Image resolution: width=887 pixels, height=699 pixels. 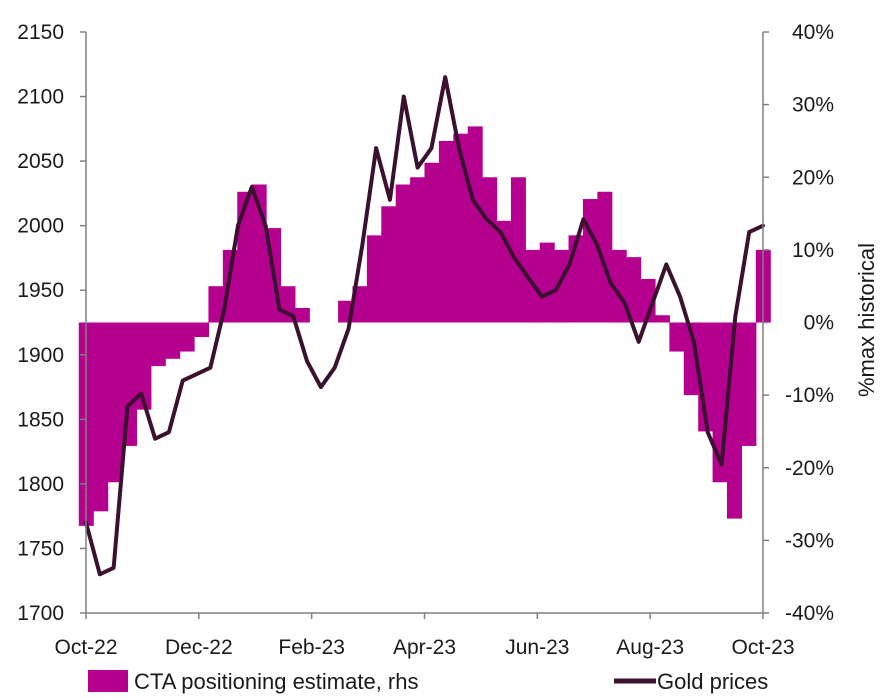 I want to click on right-tick-label: -40%, so click(x=809, y=613).